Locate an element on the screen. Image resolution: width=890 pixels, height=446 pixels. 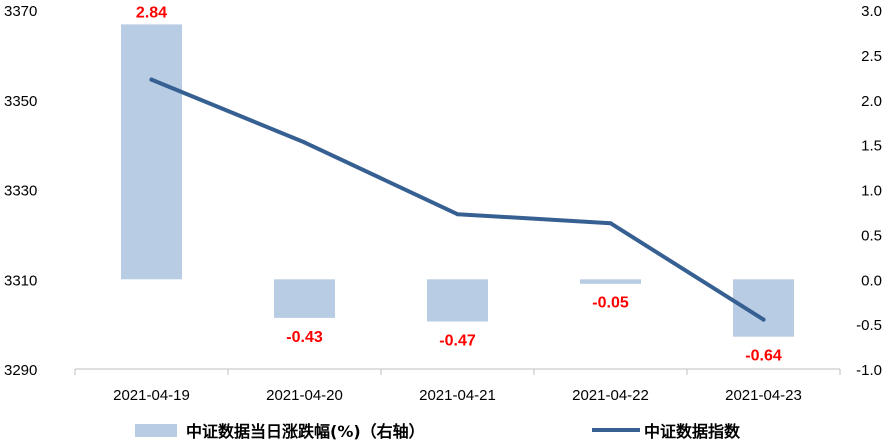
right-tick-label: 1.0 is located at coordinates (871, 191).